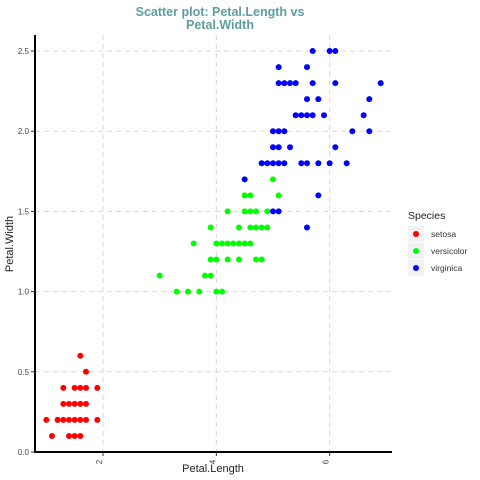  I want to click on x-tick-label: 2, so click(99, 461).